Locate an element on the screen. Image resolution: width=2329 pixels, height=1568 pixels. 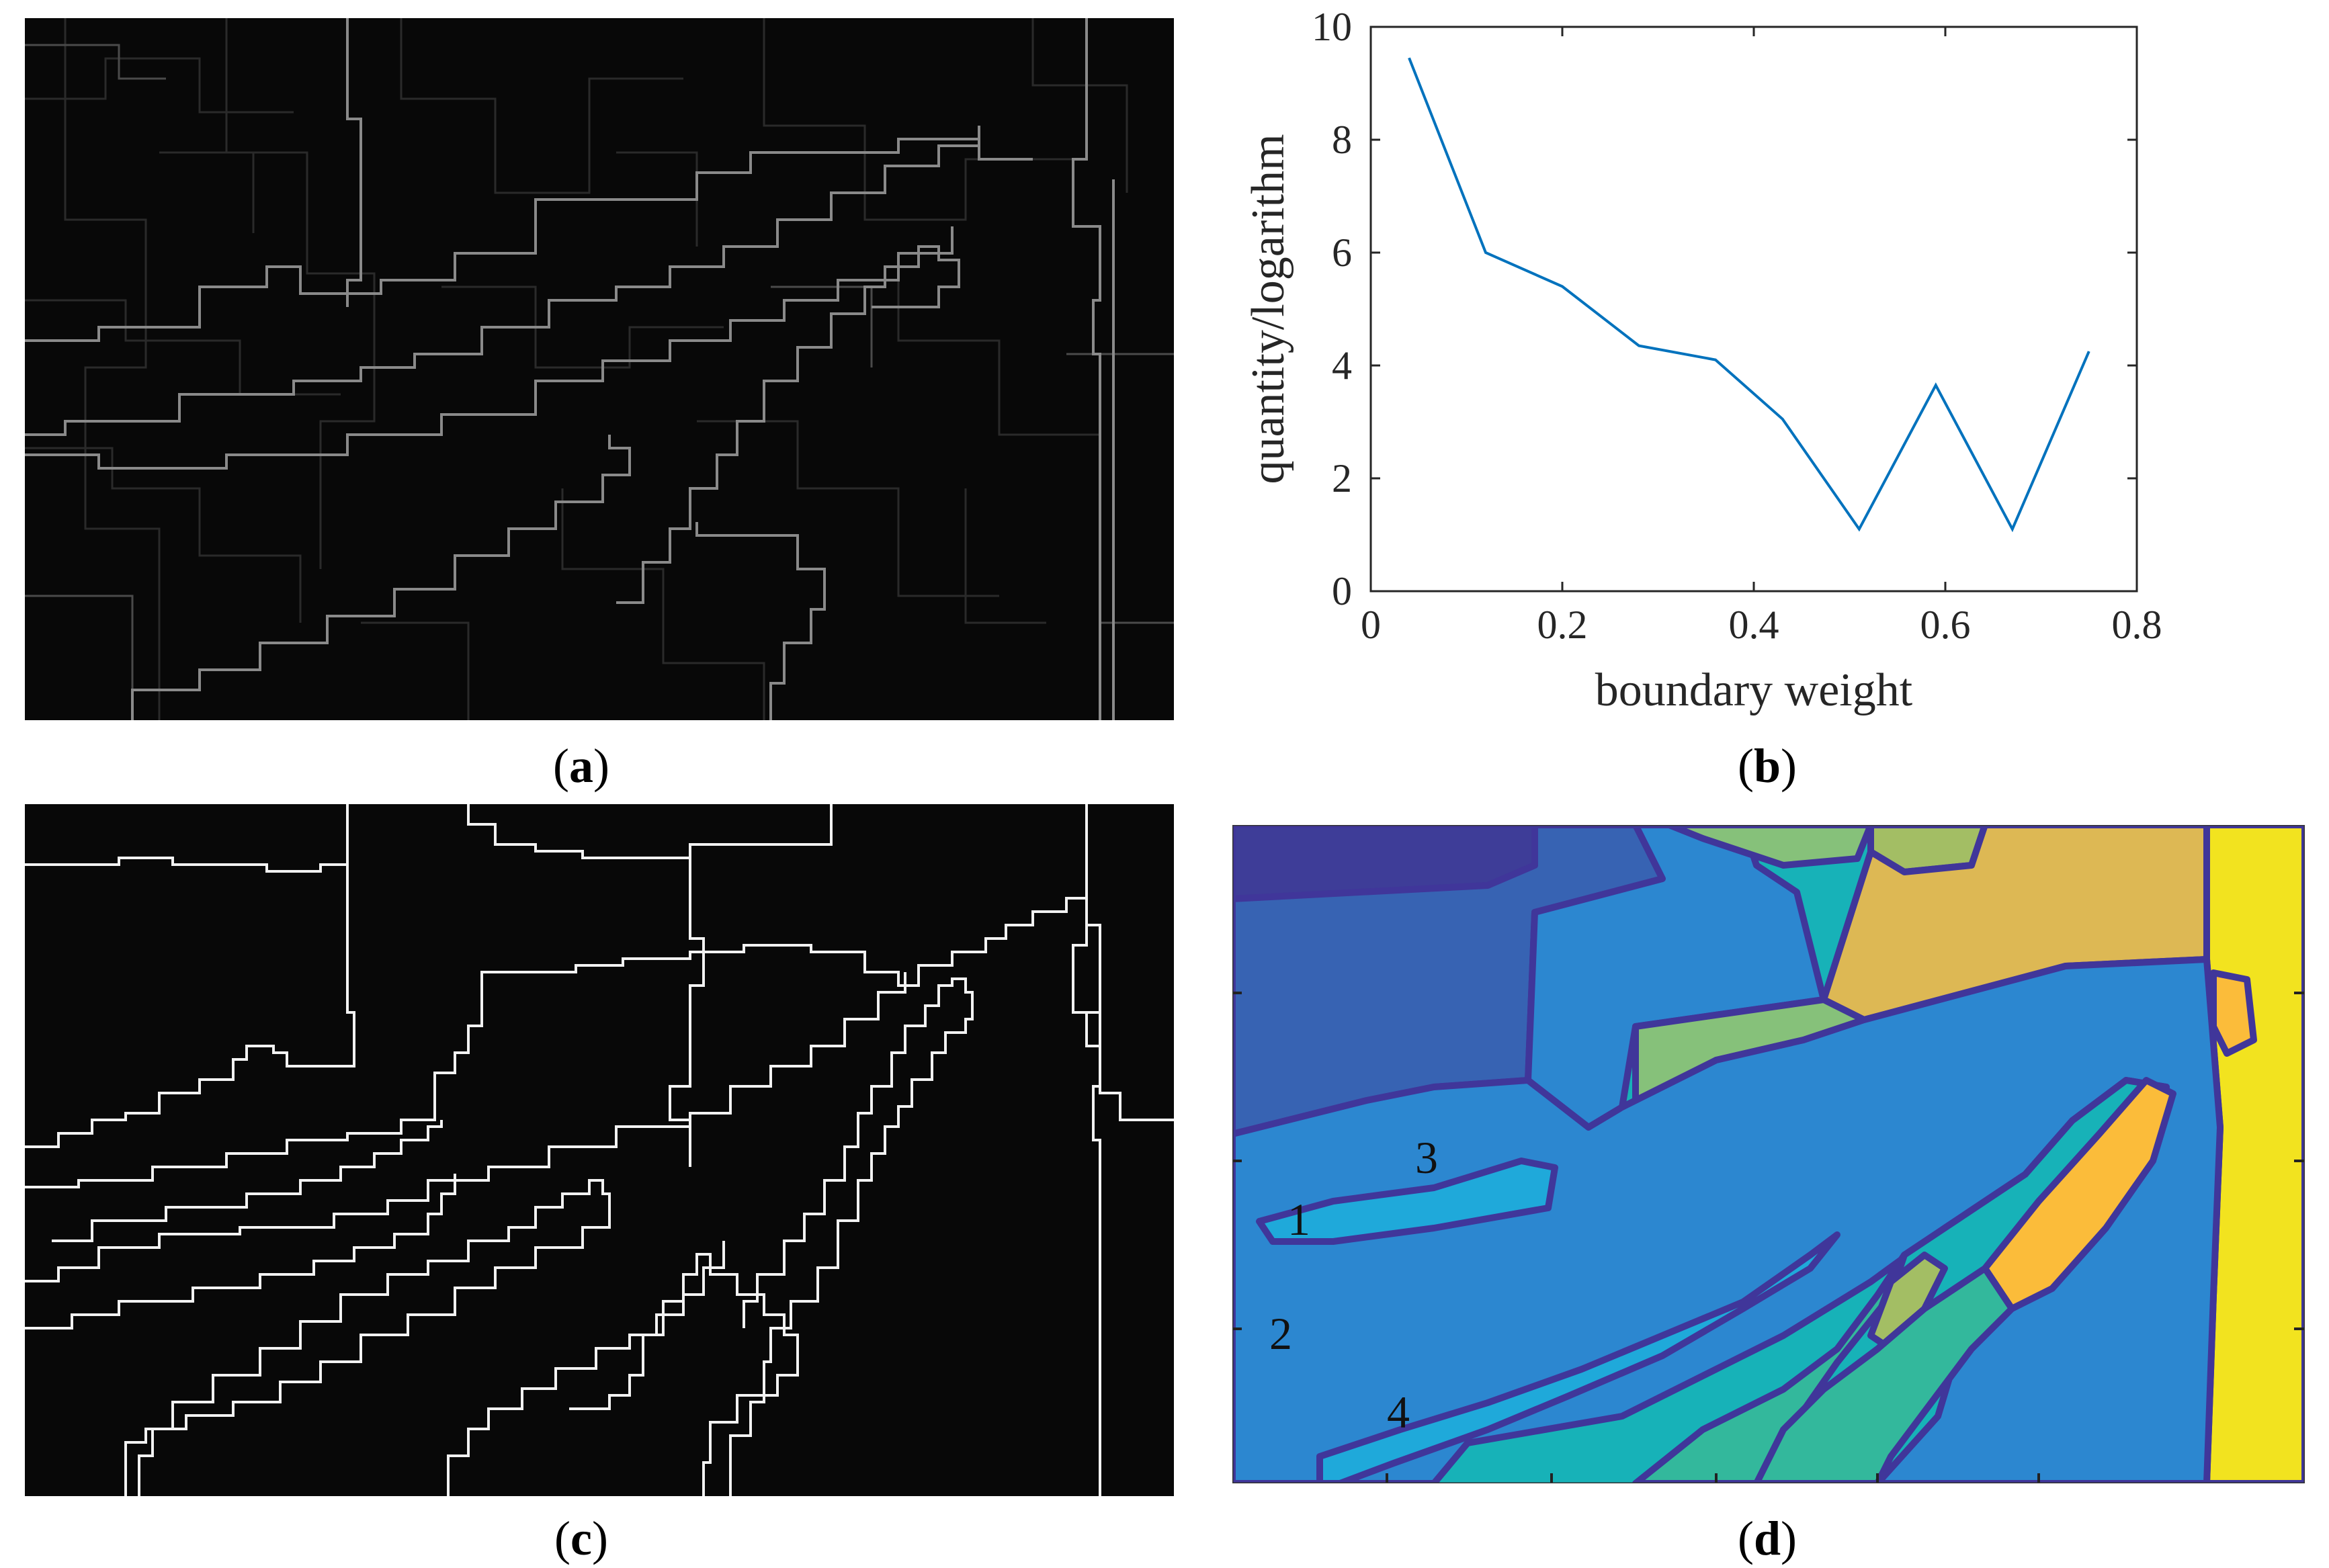
chart-tick-labels: 0 0.2 0.4 0.6 0.8 0 2 4 6 8 10 is located at coordinates (1737, 326).